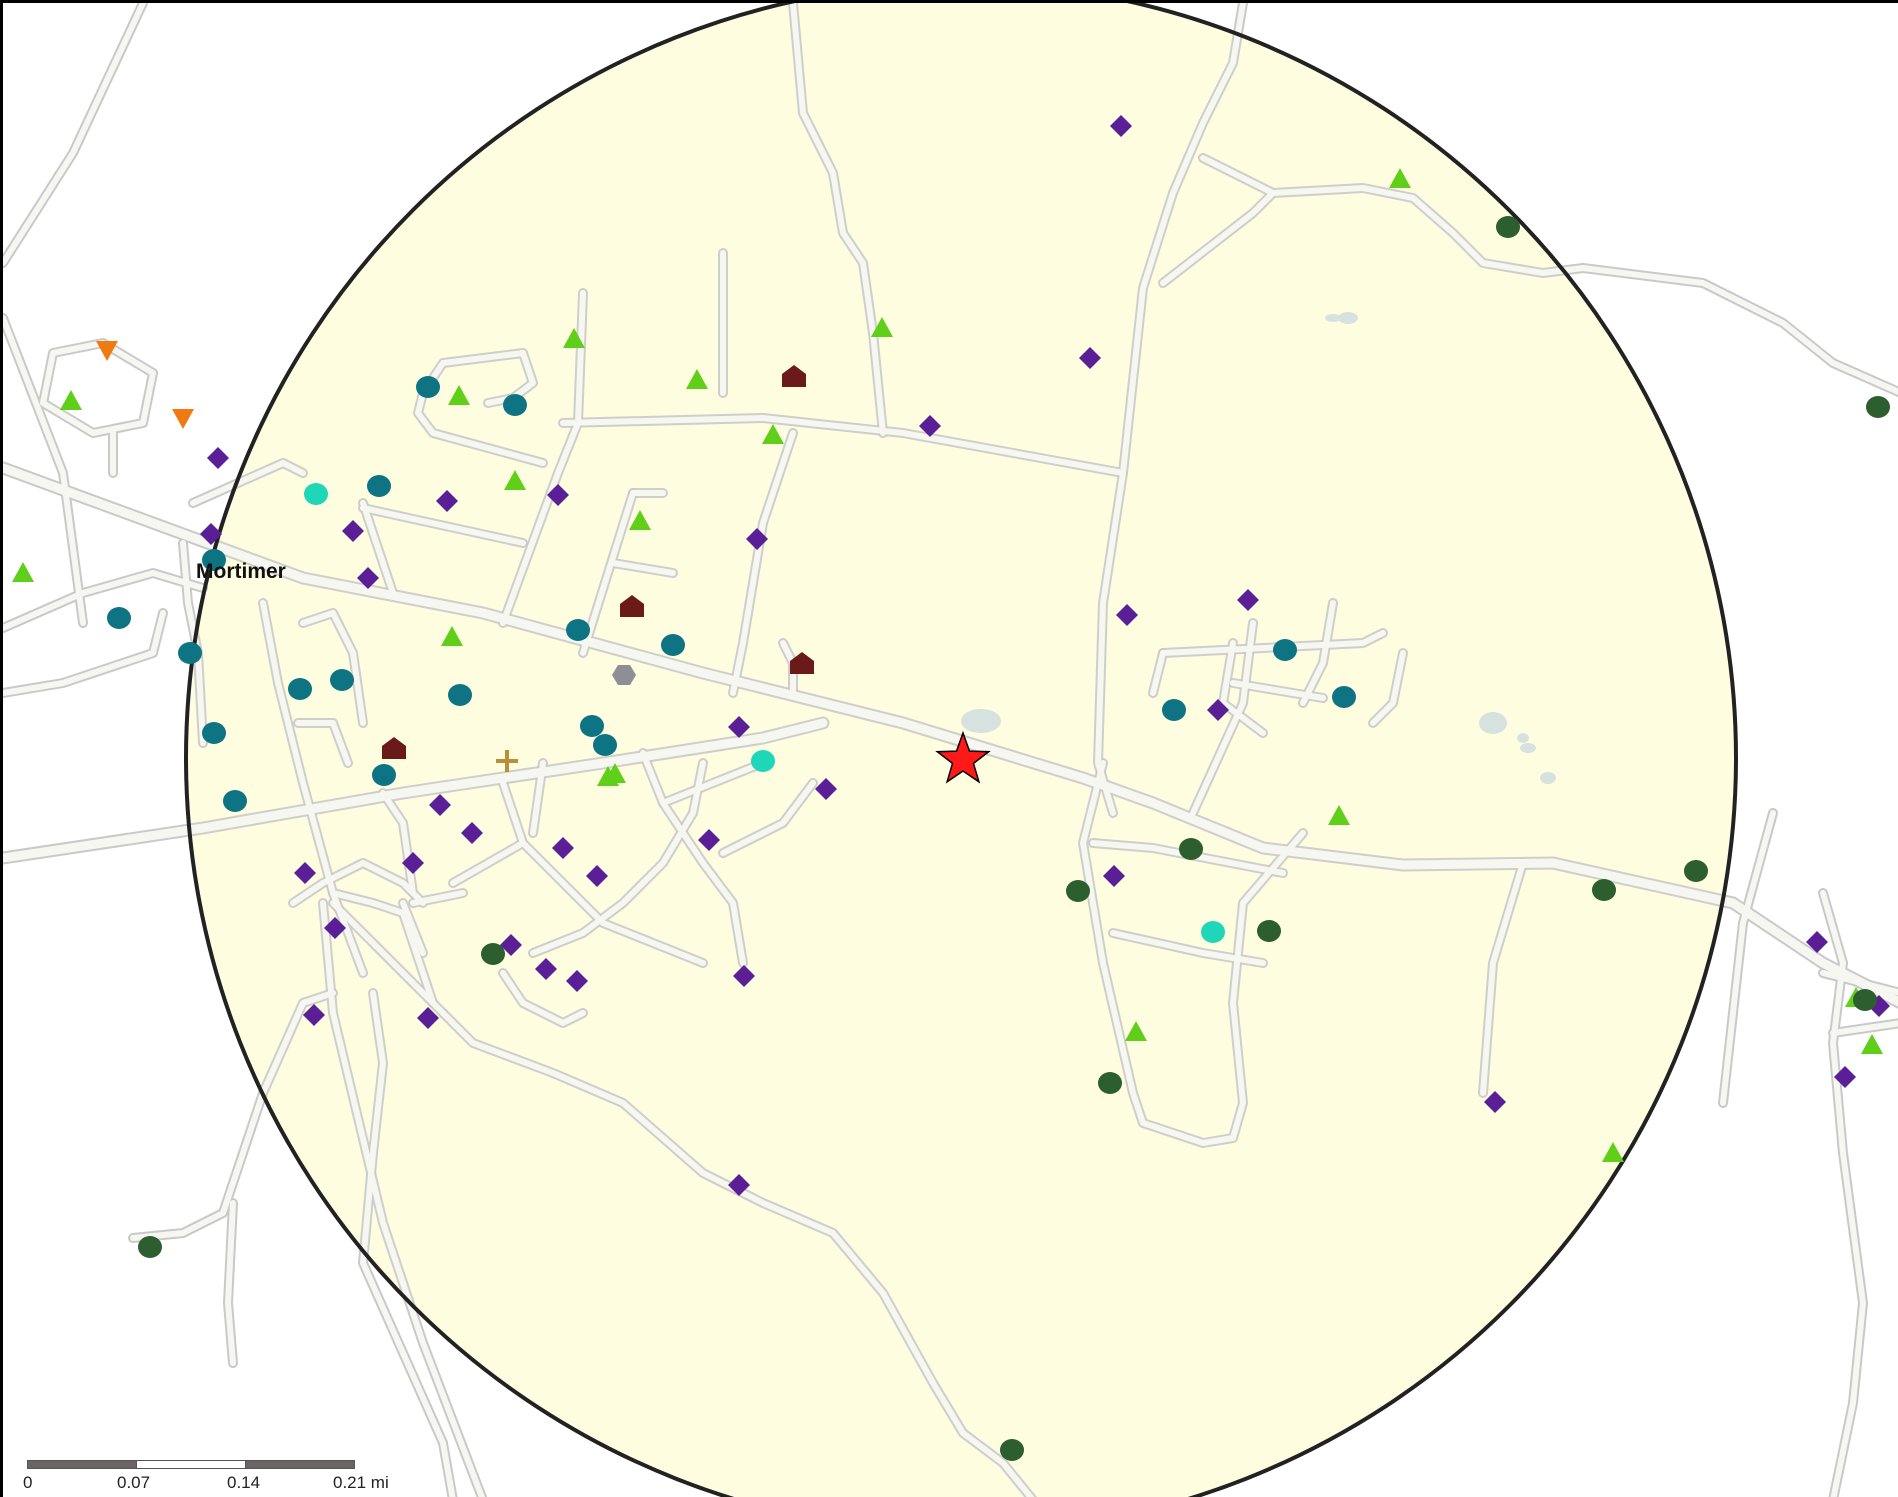 The height and width of the screenshot is (1497, 1898). I want to click on red-star-icon, so click(963, 757).